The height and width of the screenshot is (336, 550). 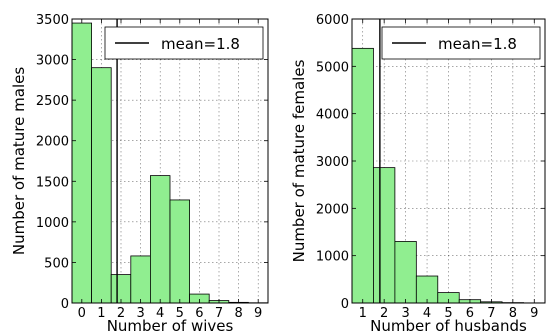 What do you see at coordinates (299, 160) in the screenshot?
I see `y-axis-label: Number of mature females` at bounding box center [299, 160].